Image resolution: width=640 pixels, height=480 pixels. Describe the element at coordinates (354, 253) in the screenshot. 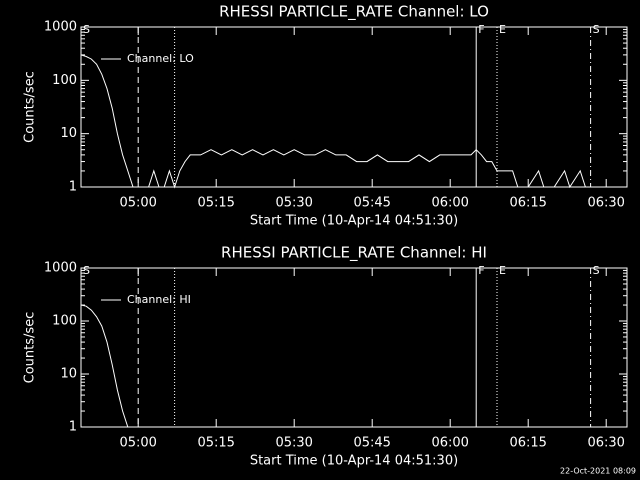

I see `chart-title: RHESSI PARTICLE_RATE Channel: HI` at that location.